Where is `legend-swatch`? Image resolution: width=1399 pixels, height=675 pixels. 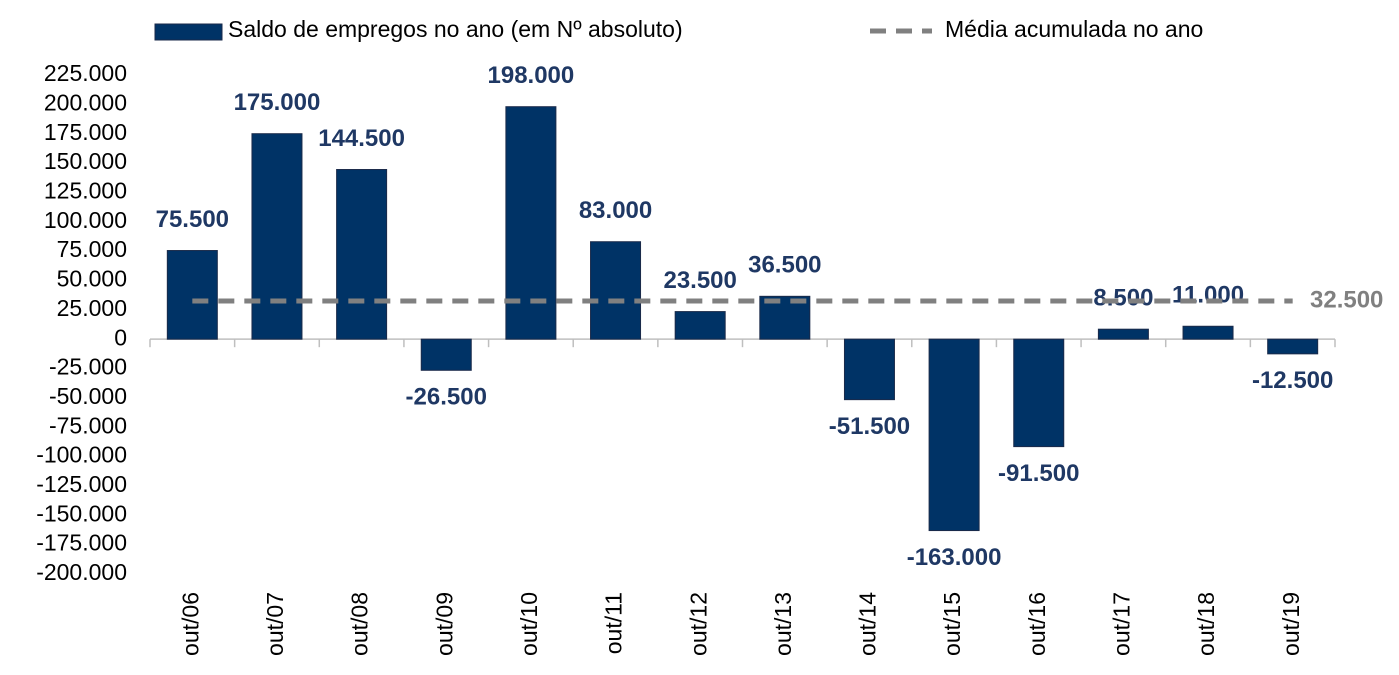 legend-swatch is located at coordinates (188, 32).